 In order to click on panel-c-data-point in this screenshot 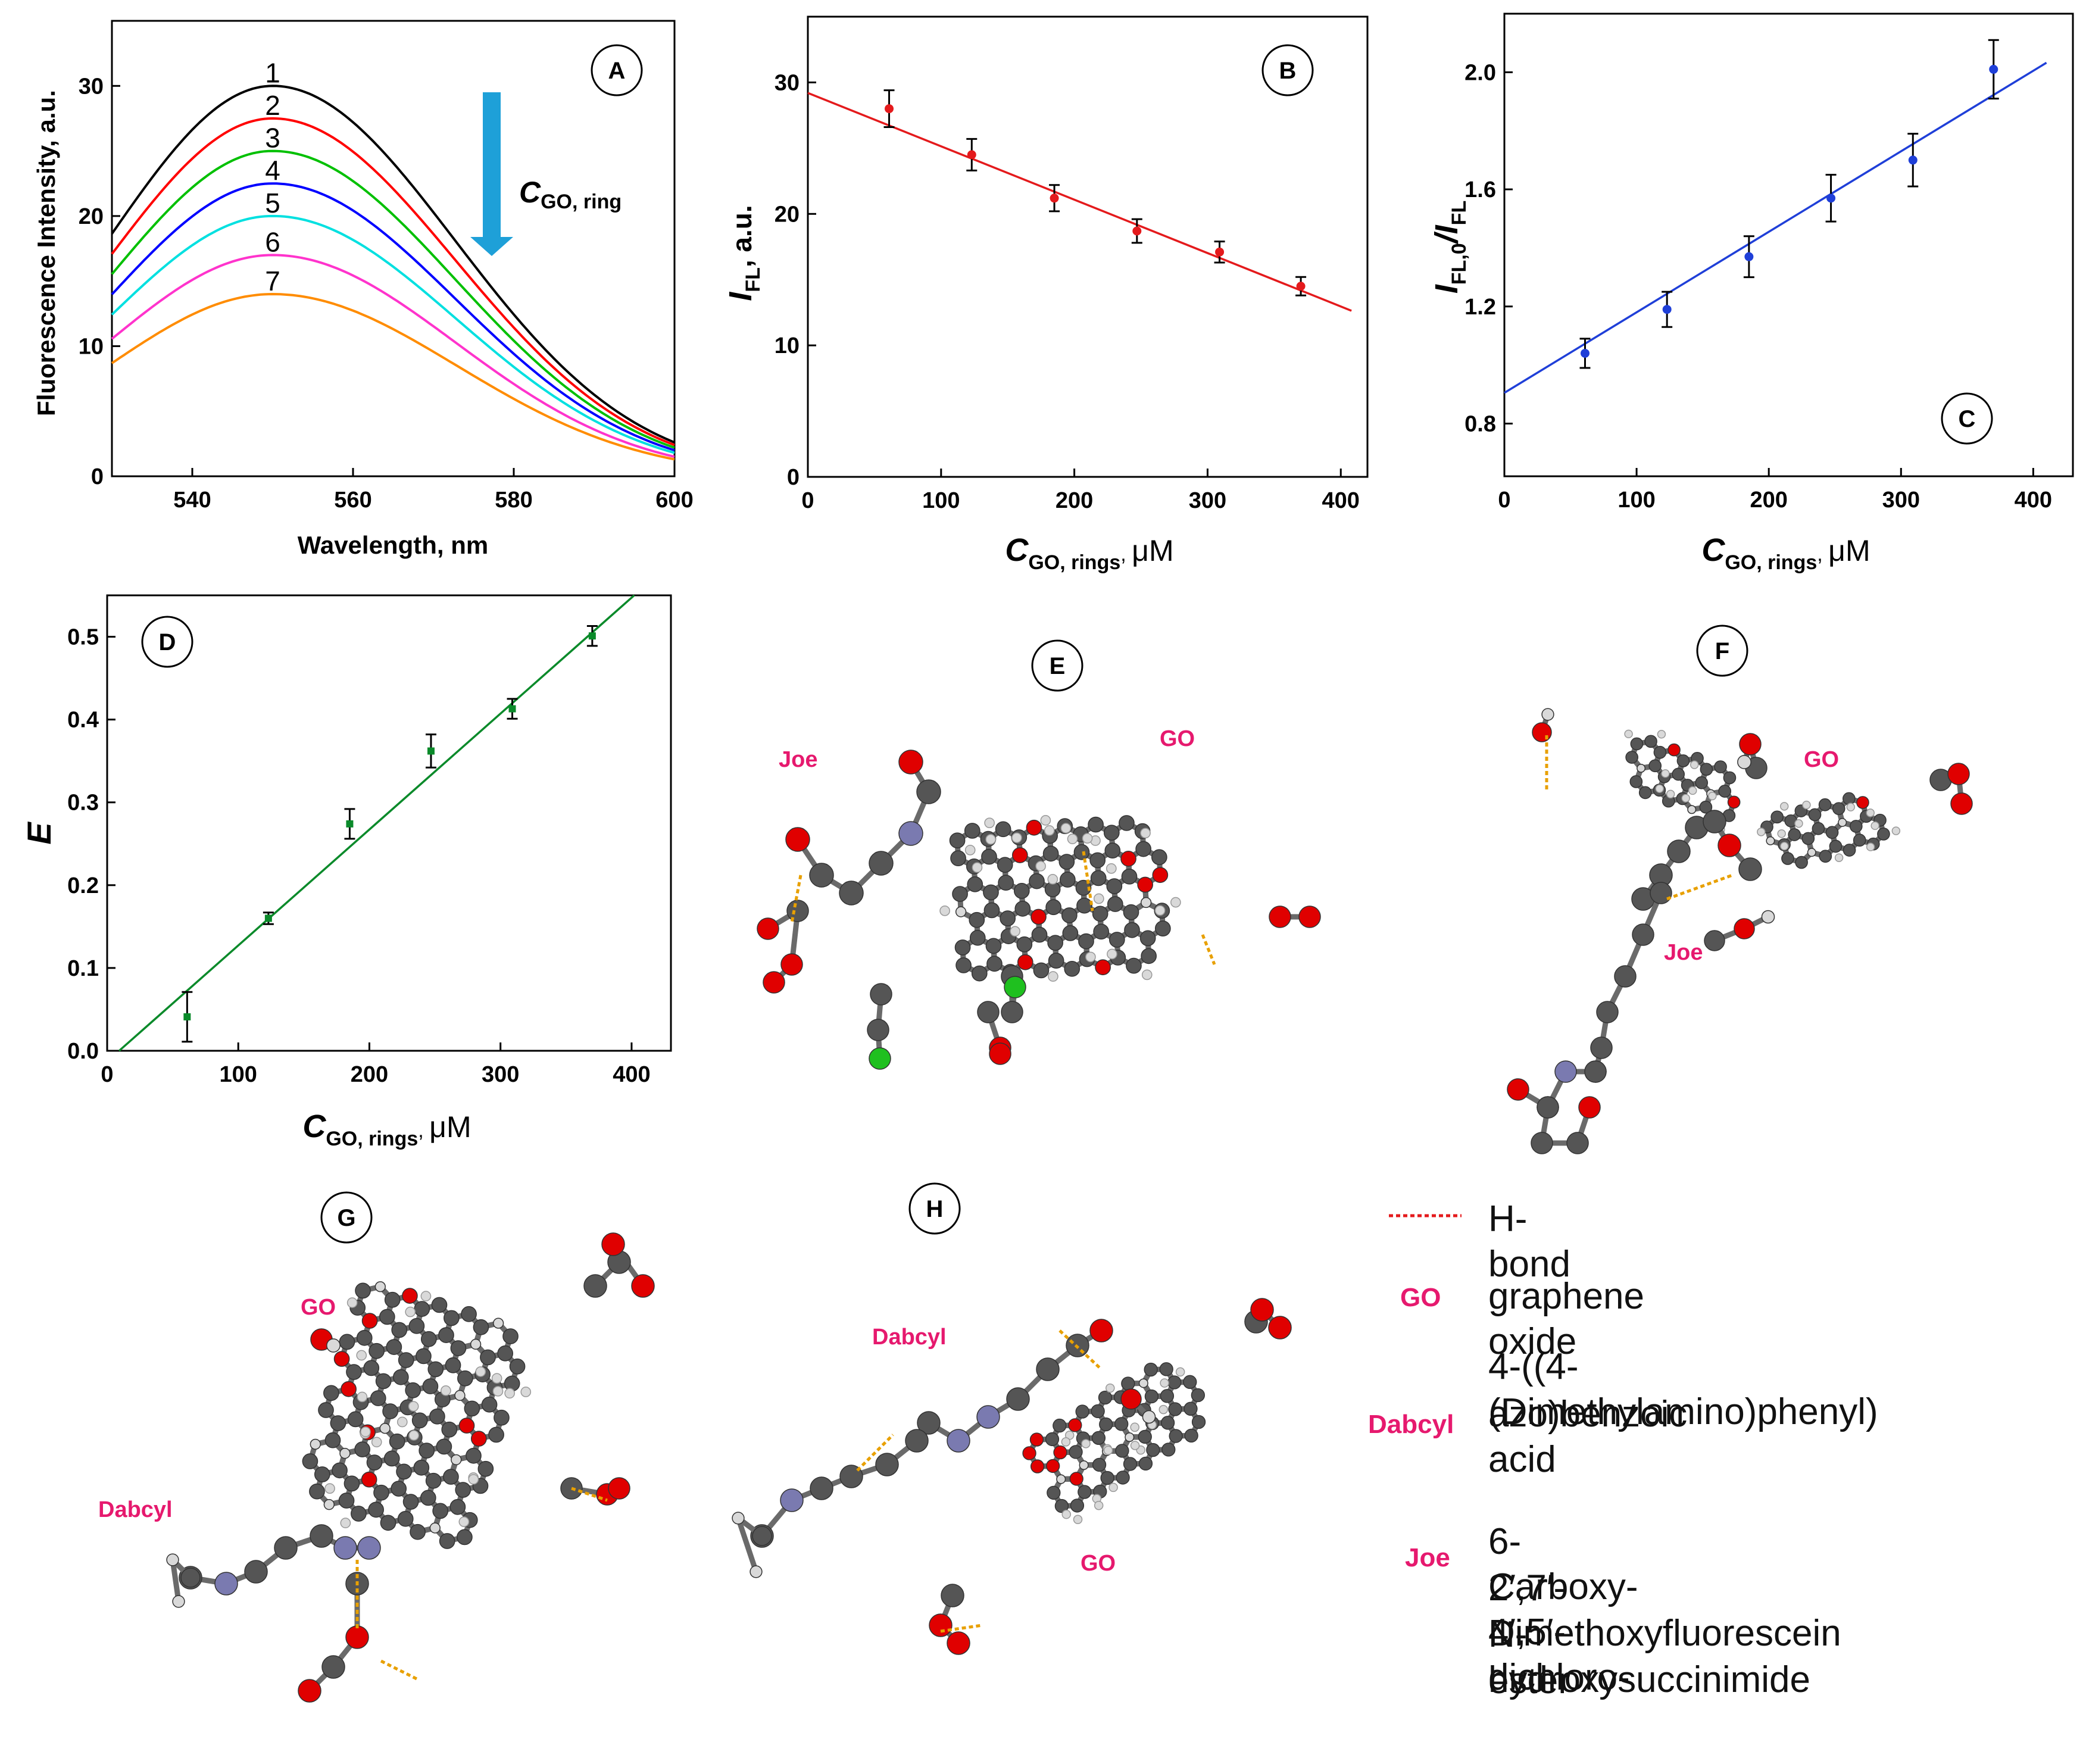, I will do `click(1831, 198)`.